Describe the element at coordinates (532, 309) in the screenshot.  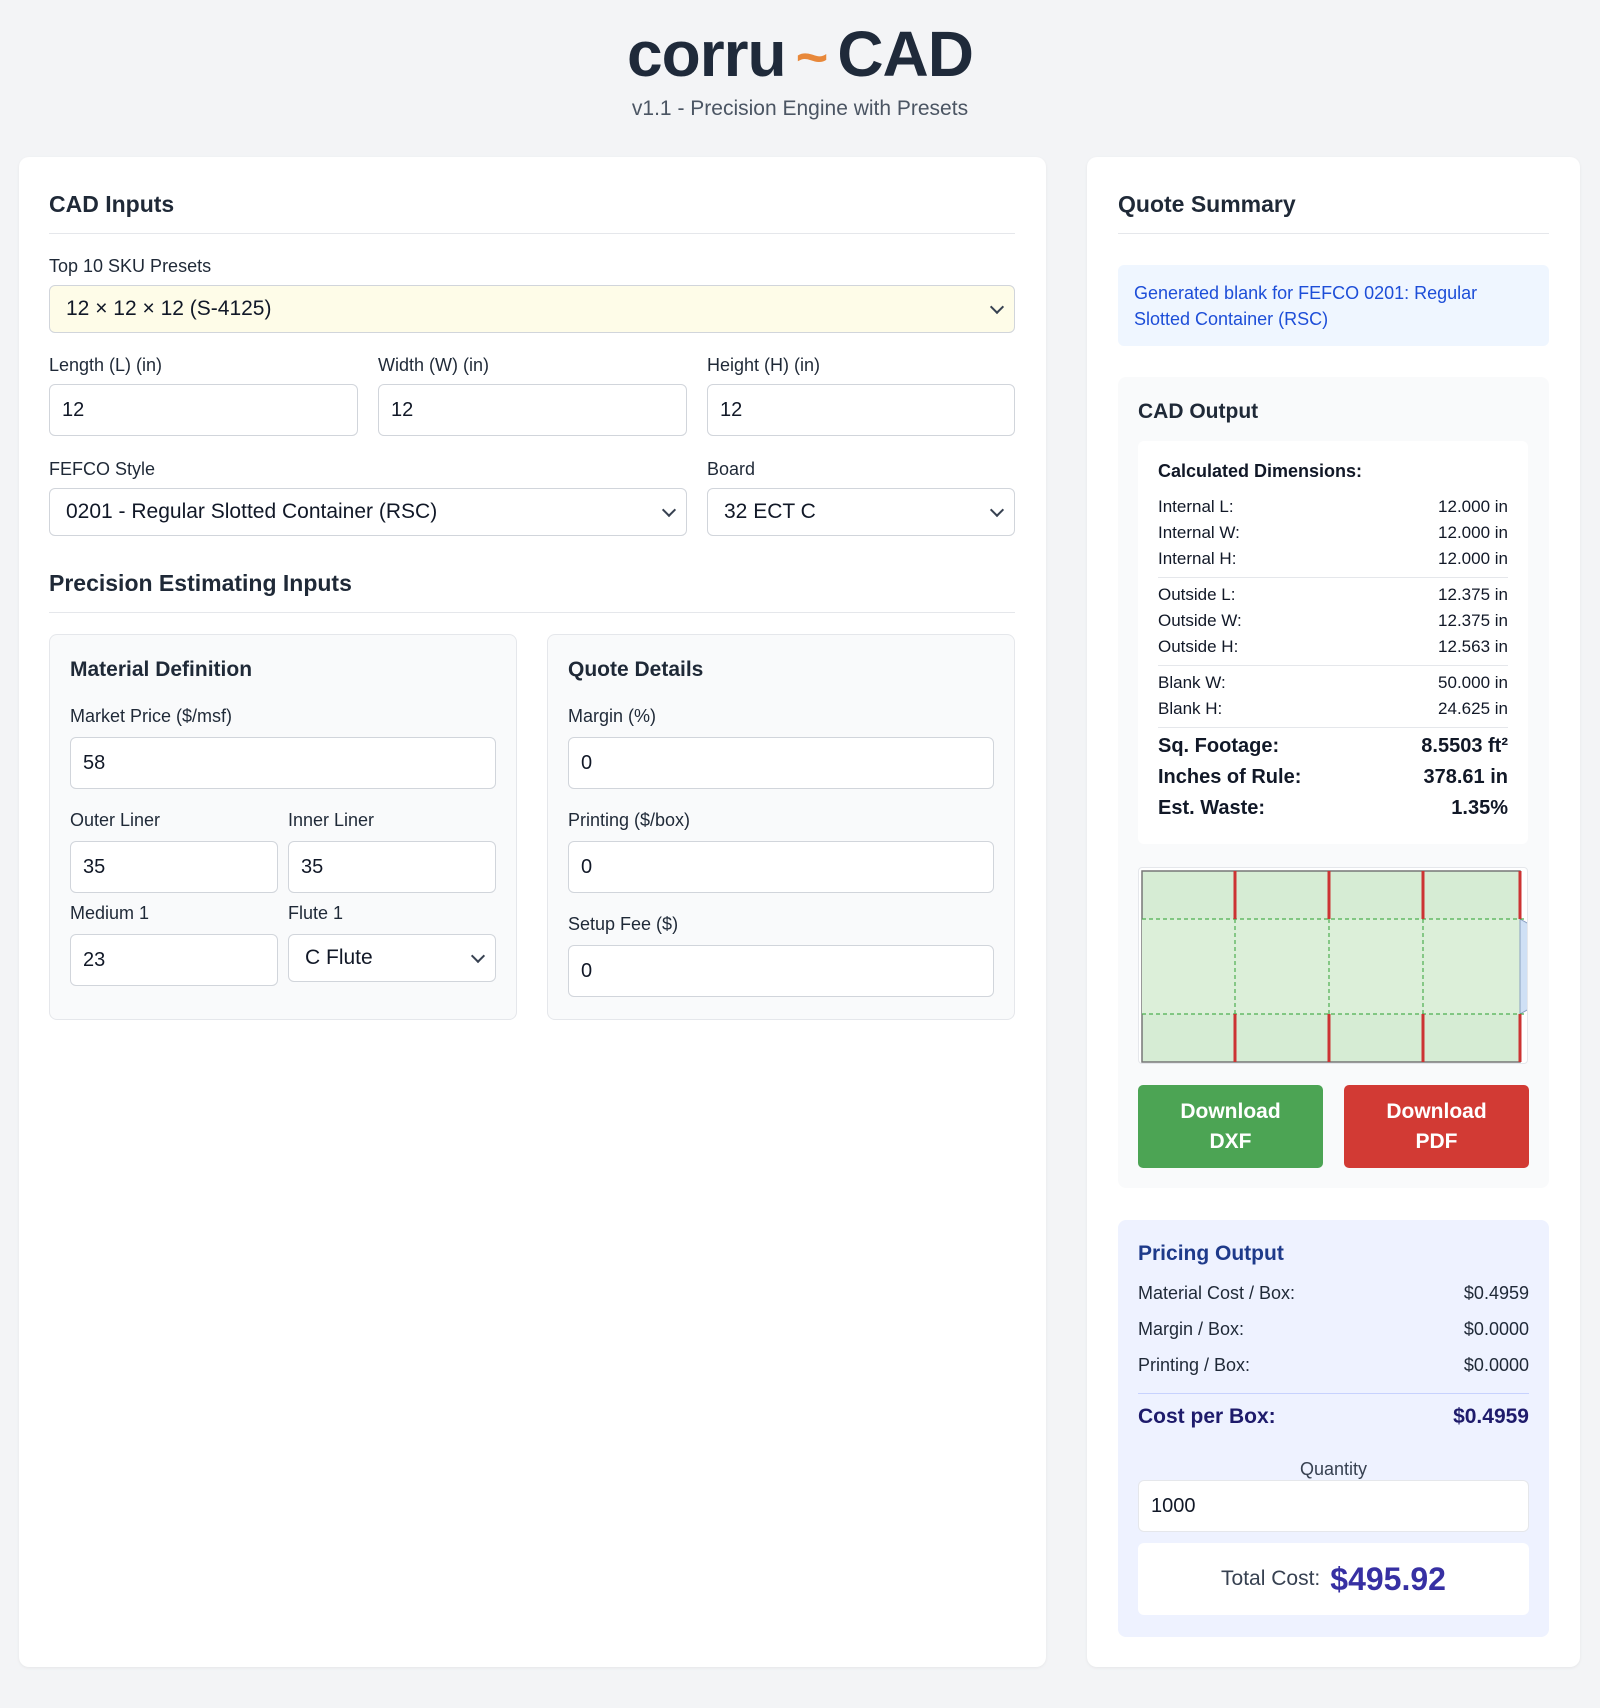
I see `sku-preset-select: 12 × 12 × 12 (S-4125)` at that location.